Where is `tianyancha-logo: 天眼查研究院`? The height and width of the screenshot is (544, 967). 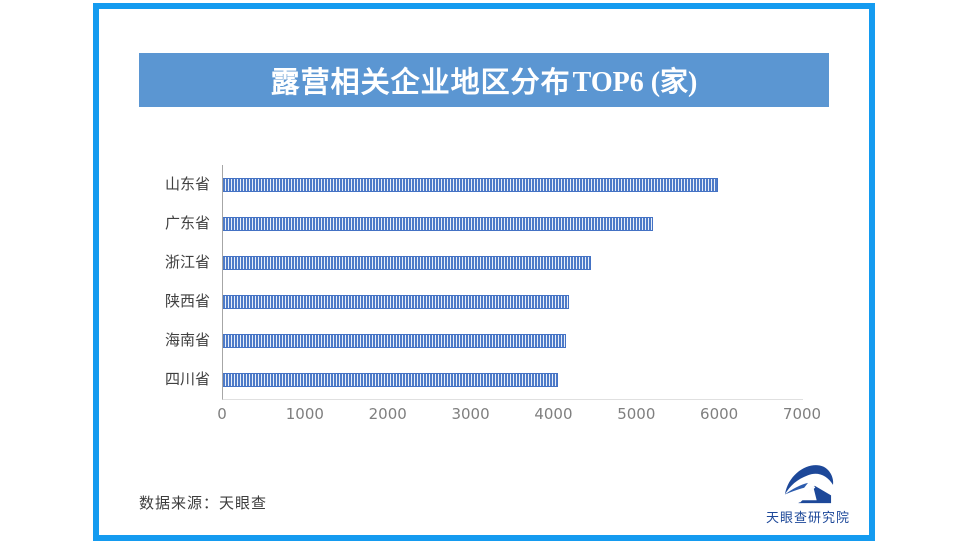
tianyancha-logo: 天眼查研究院 is located at coordinates (808, 491).